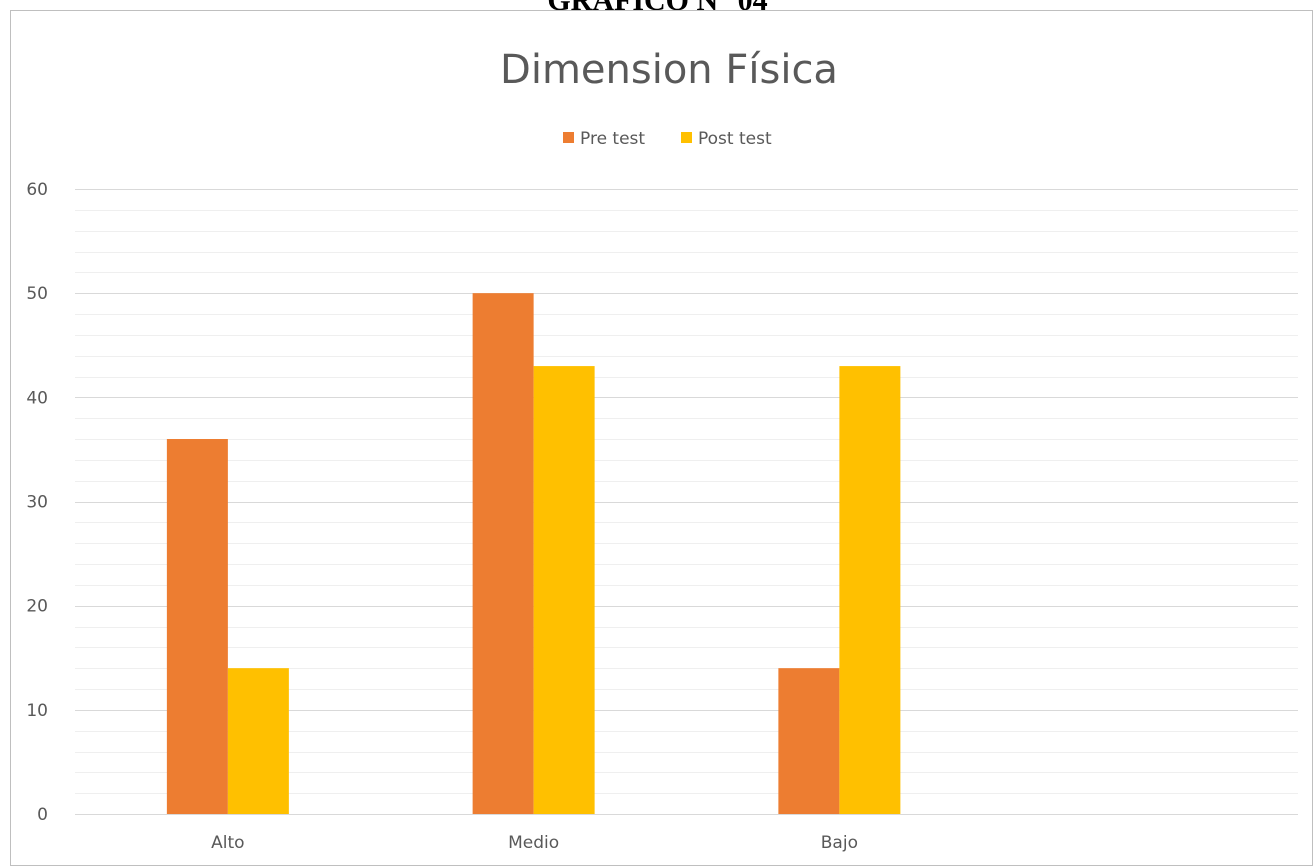  I want to click on x-axis: Alto Medio Bajo, so click(534, 843).